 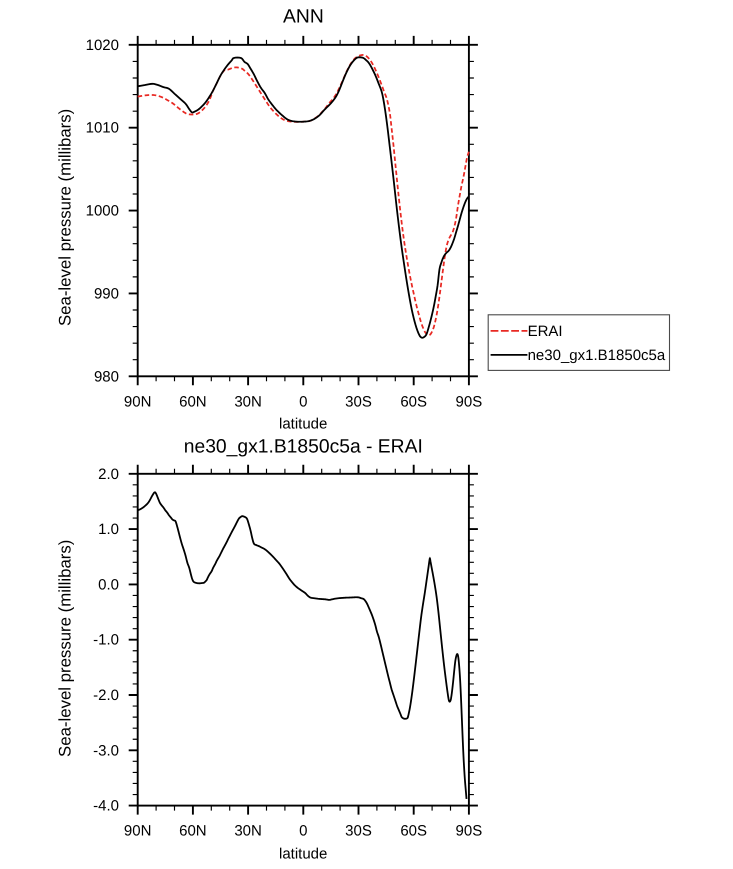 I want to click on svg-text: ne30_gx1.B1850c5a, so click(x=597, y=355).